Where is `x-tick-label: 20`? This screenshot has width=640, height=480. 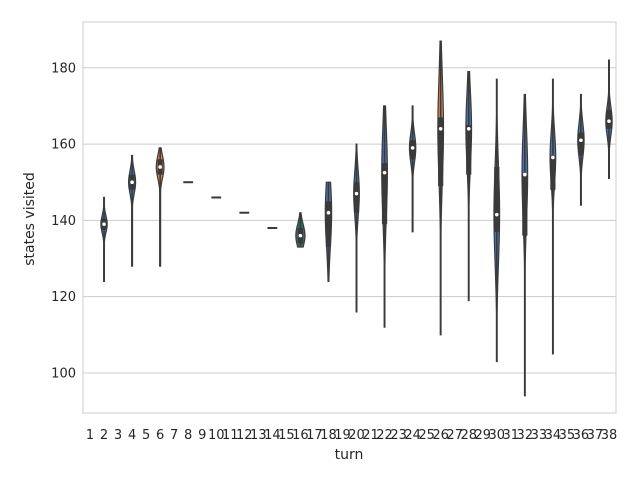 x-tick-label: 20 is located at coordinates (356, 435).